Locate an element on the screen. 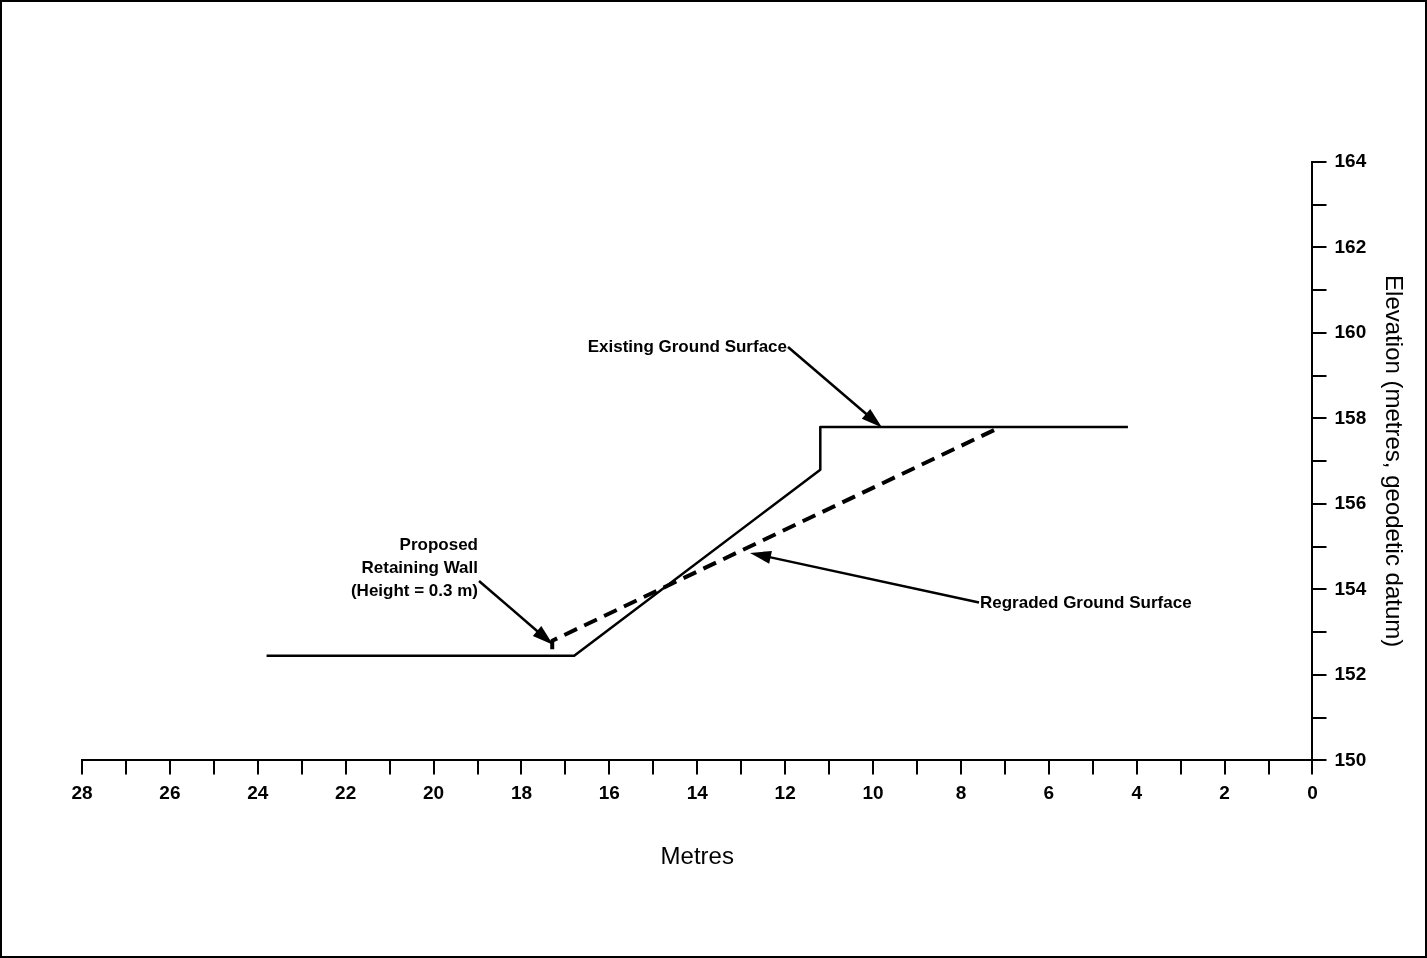 This screenshot has width=1427, height=958. x-tick-label: 4 is located at coordinates (1137, 793).